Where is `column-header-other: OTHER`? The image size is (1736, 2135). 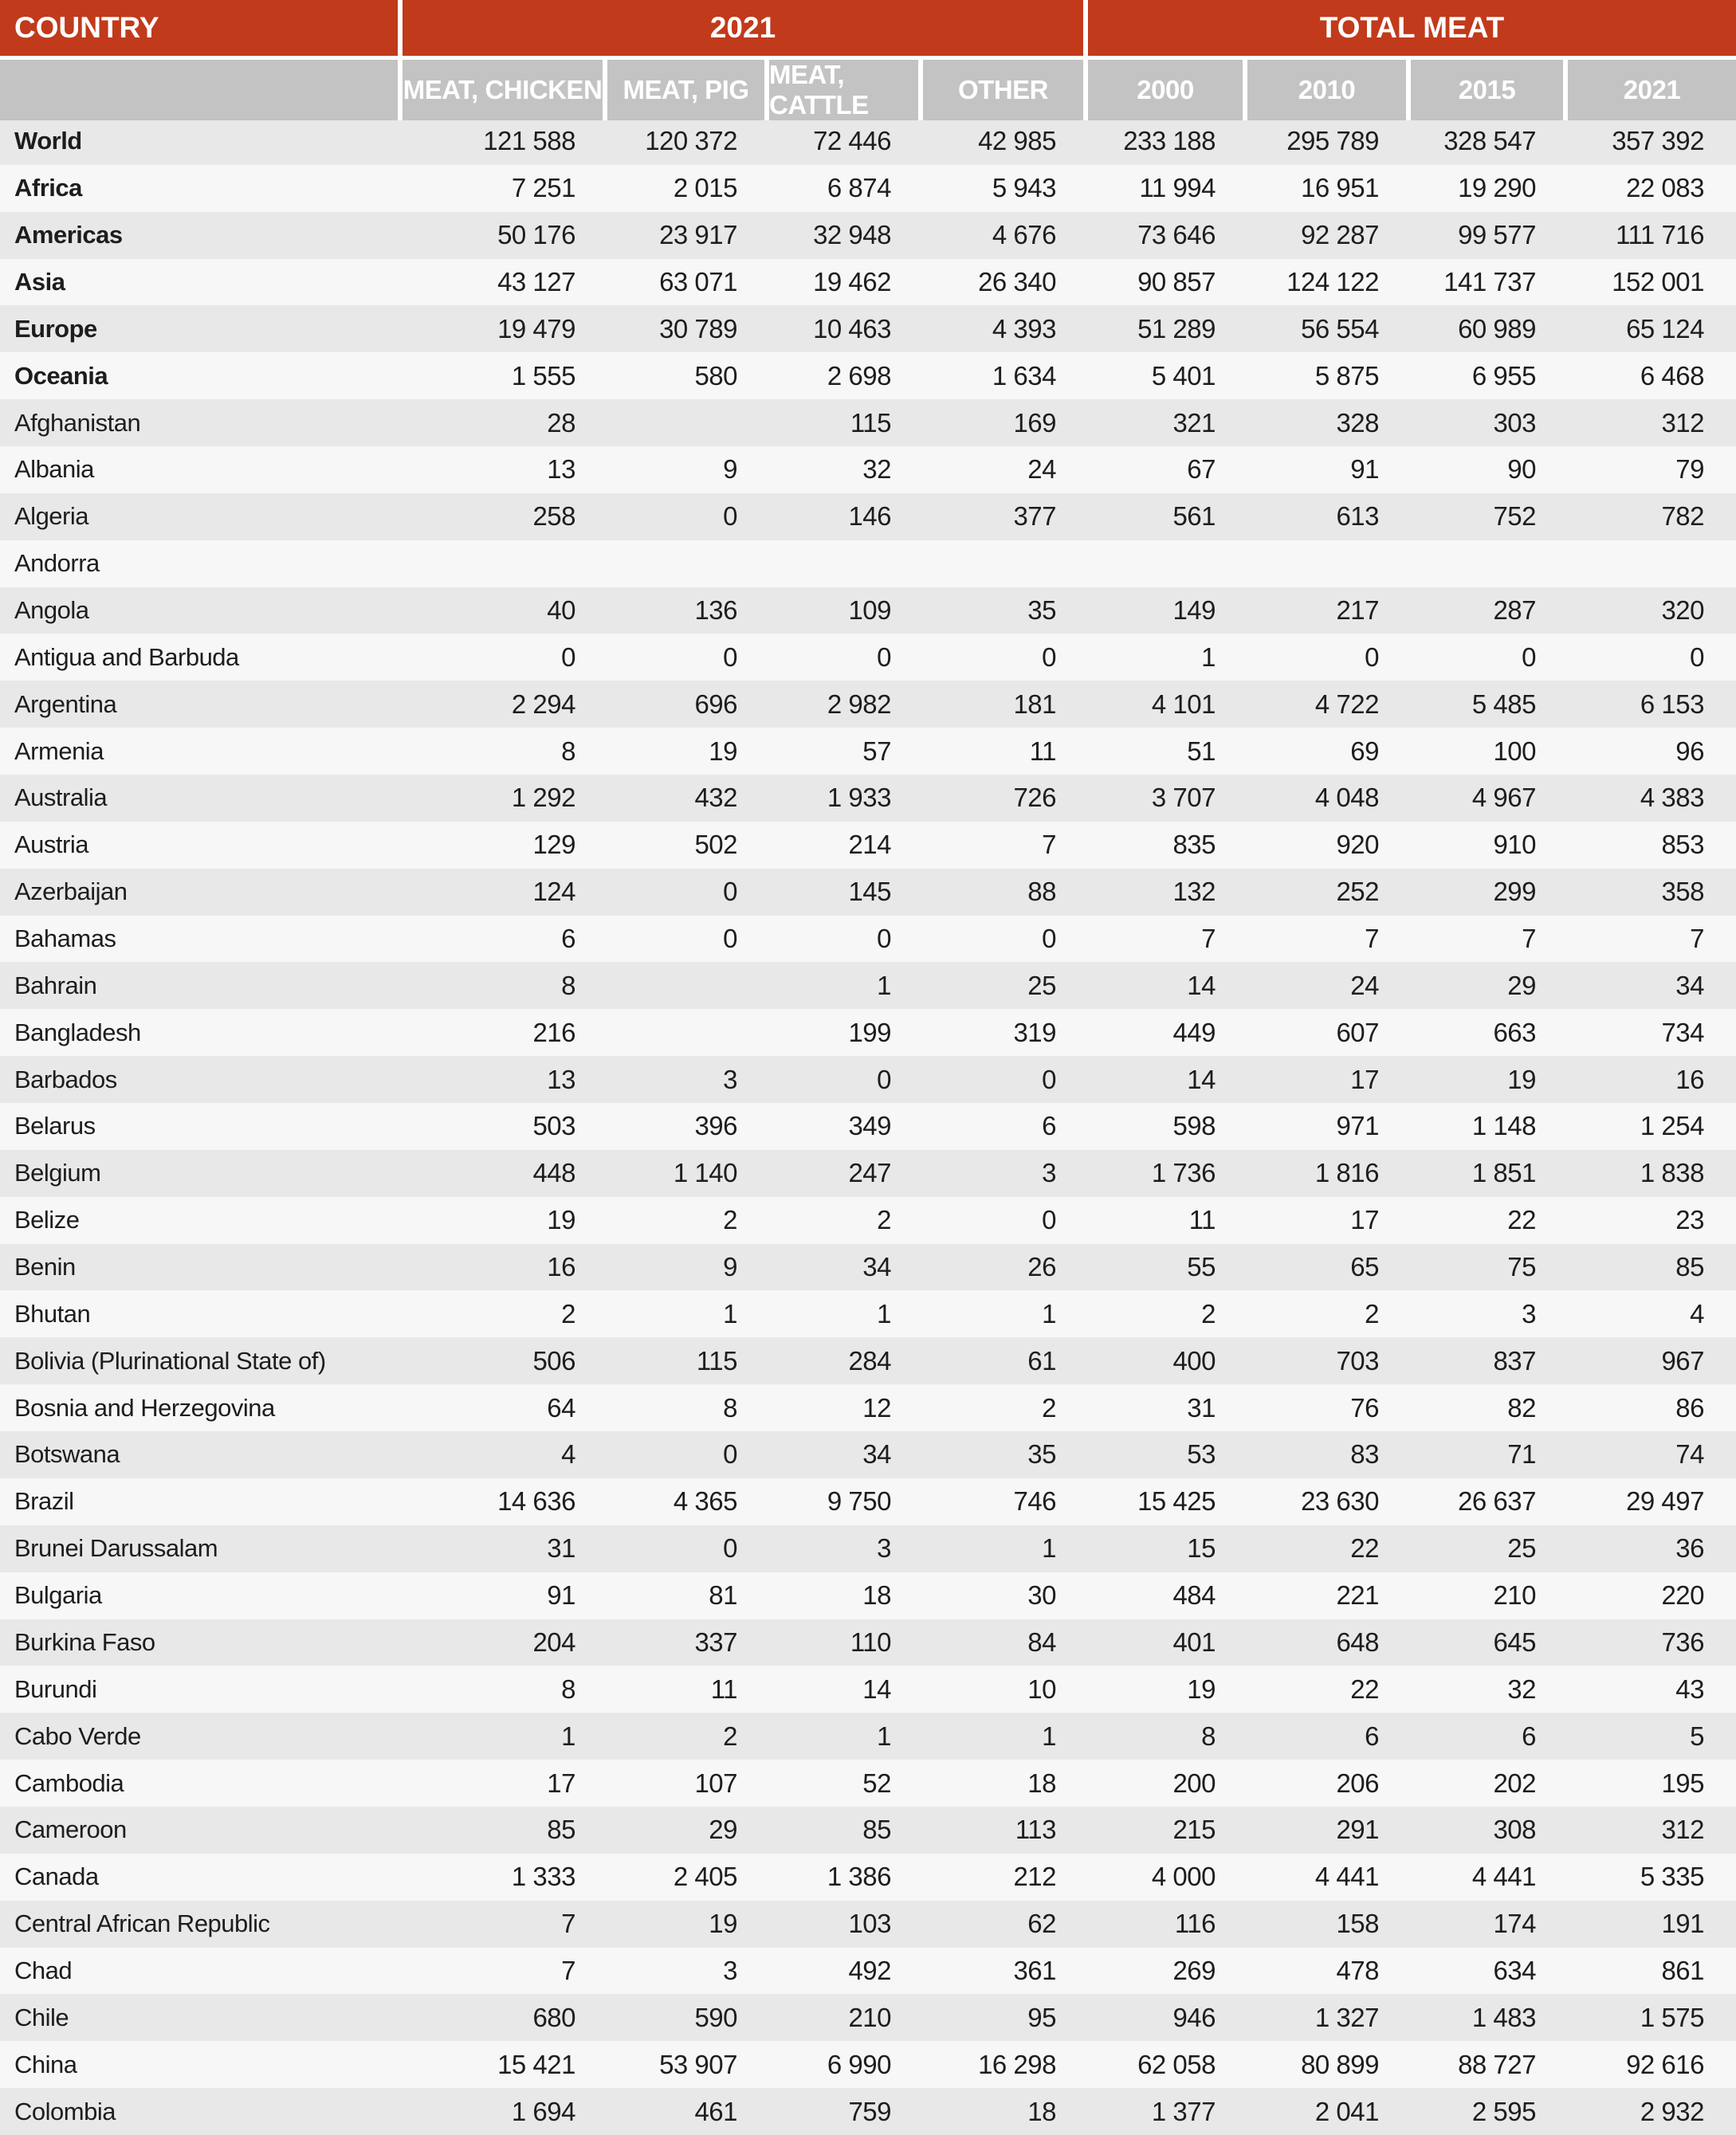 column-header-other: OTHER is located at coordinates (1006, 90).